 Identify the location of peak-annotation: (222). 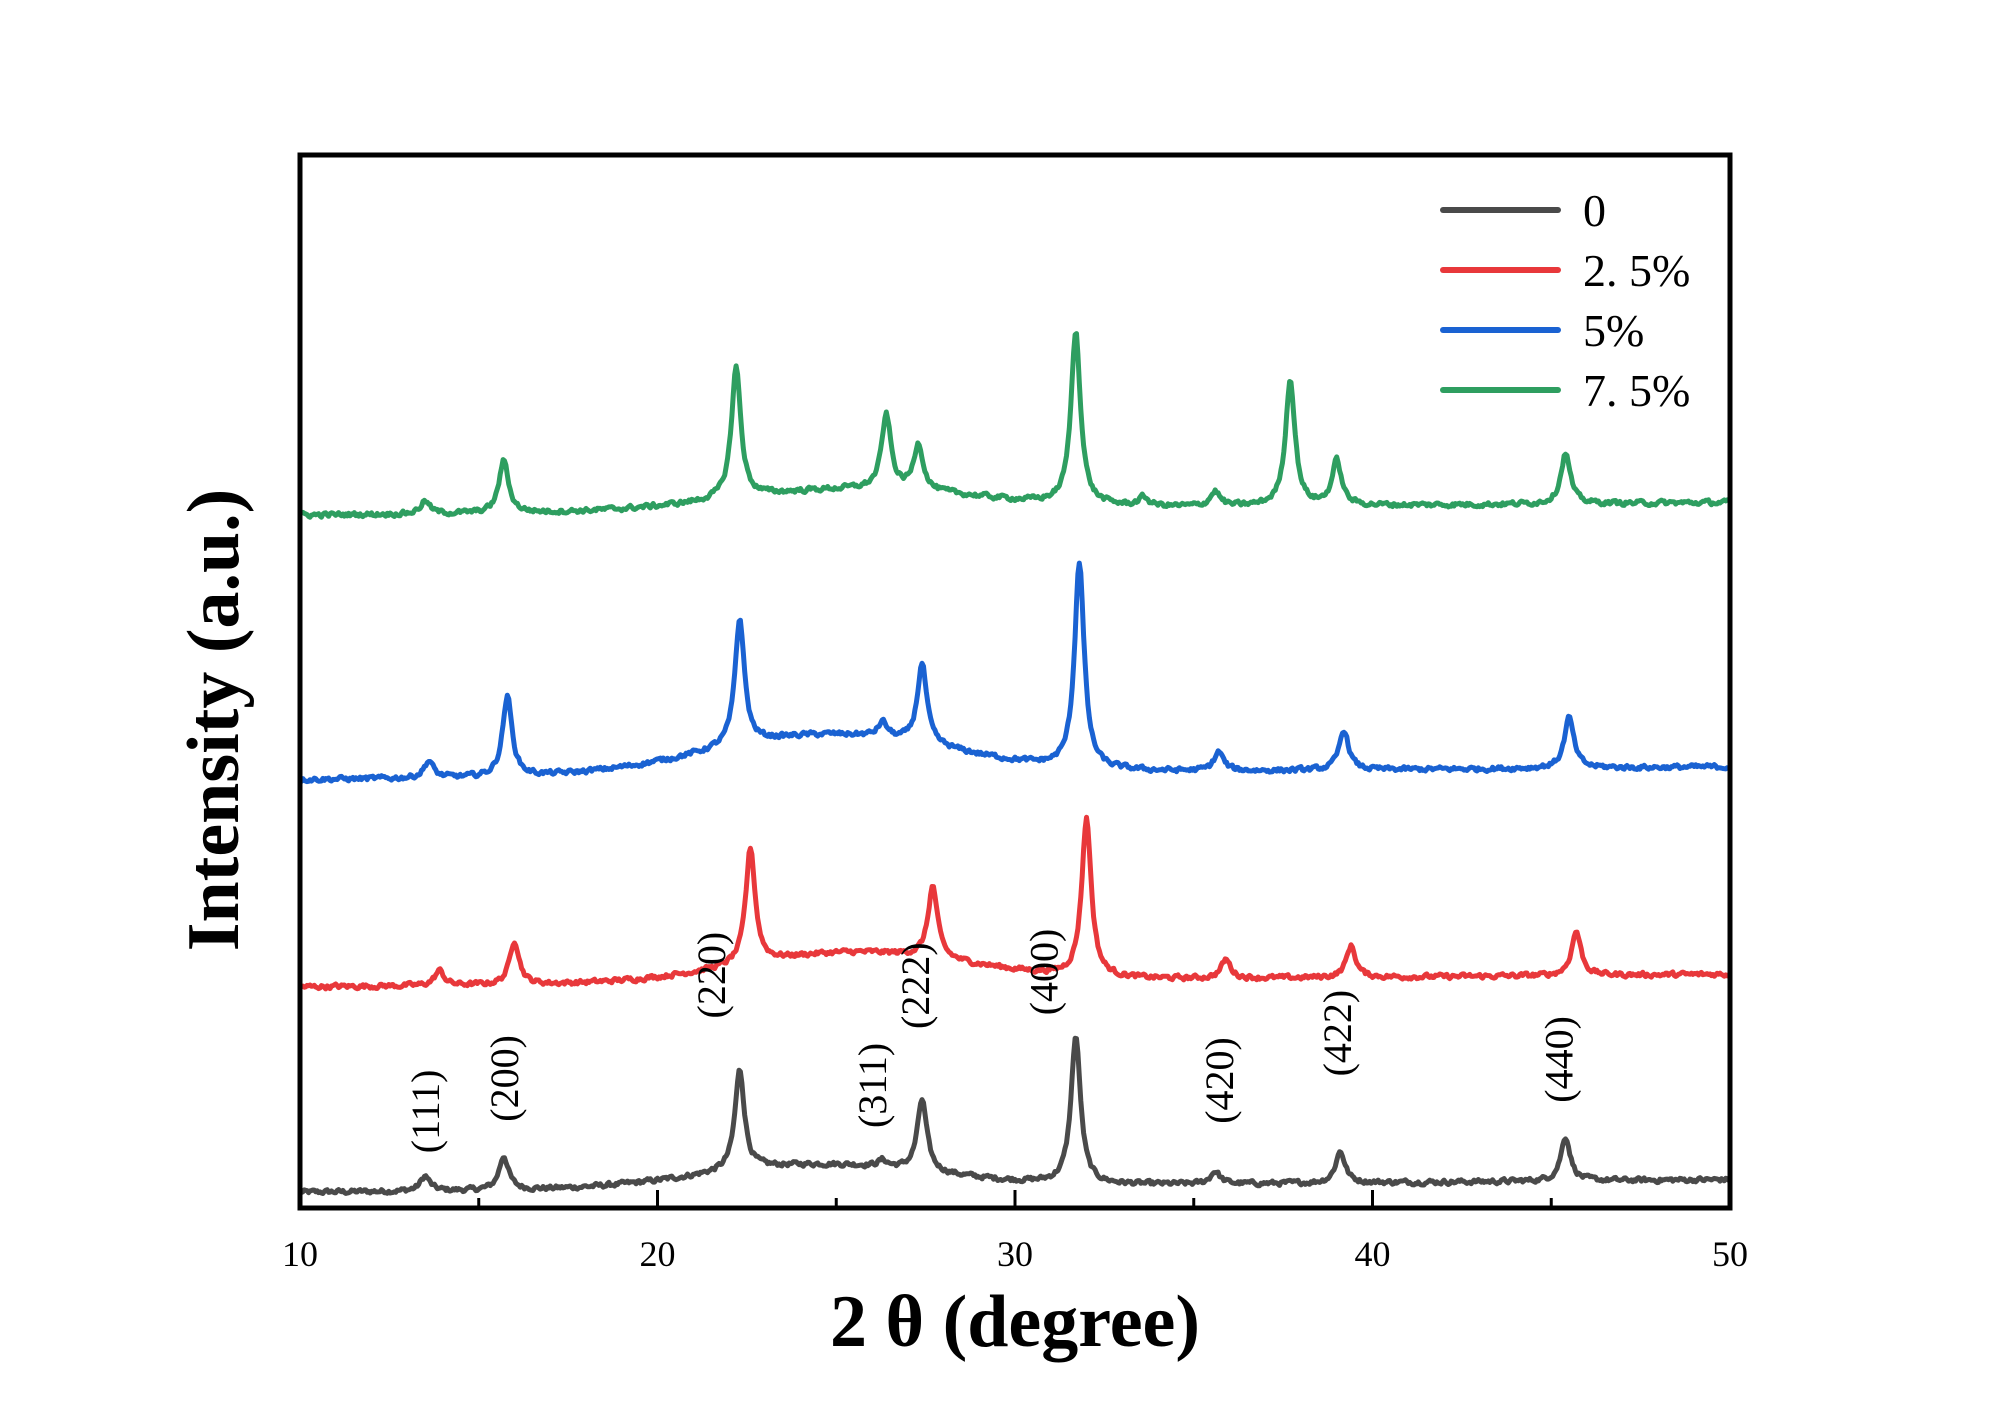
(915, 985).